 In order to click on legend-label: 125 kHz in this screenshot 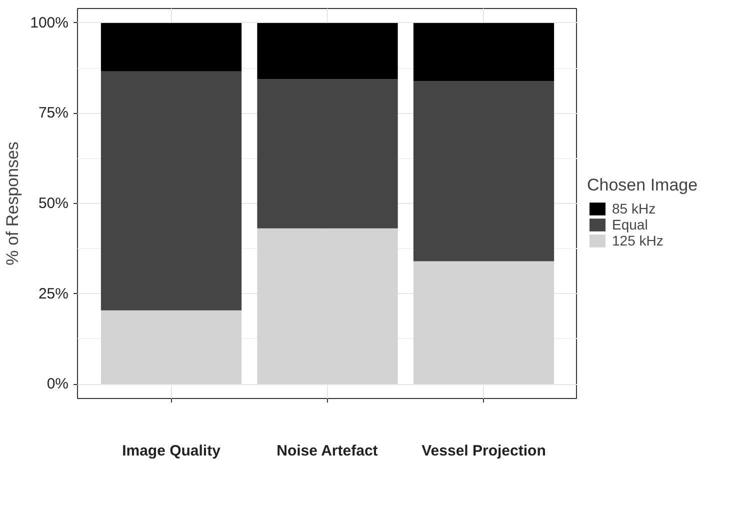, I will do `click(638, 240)`.